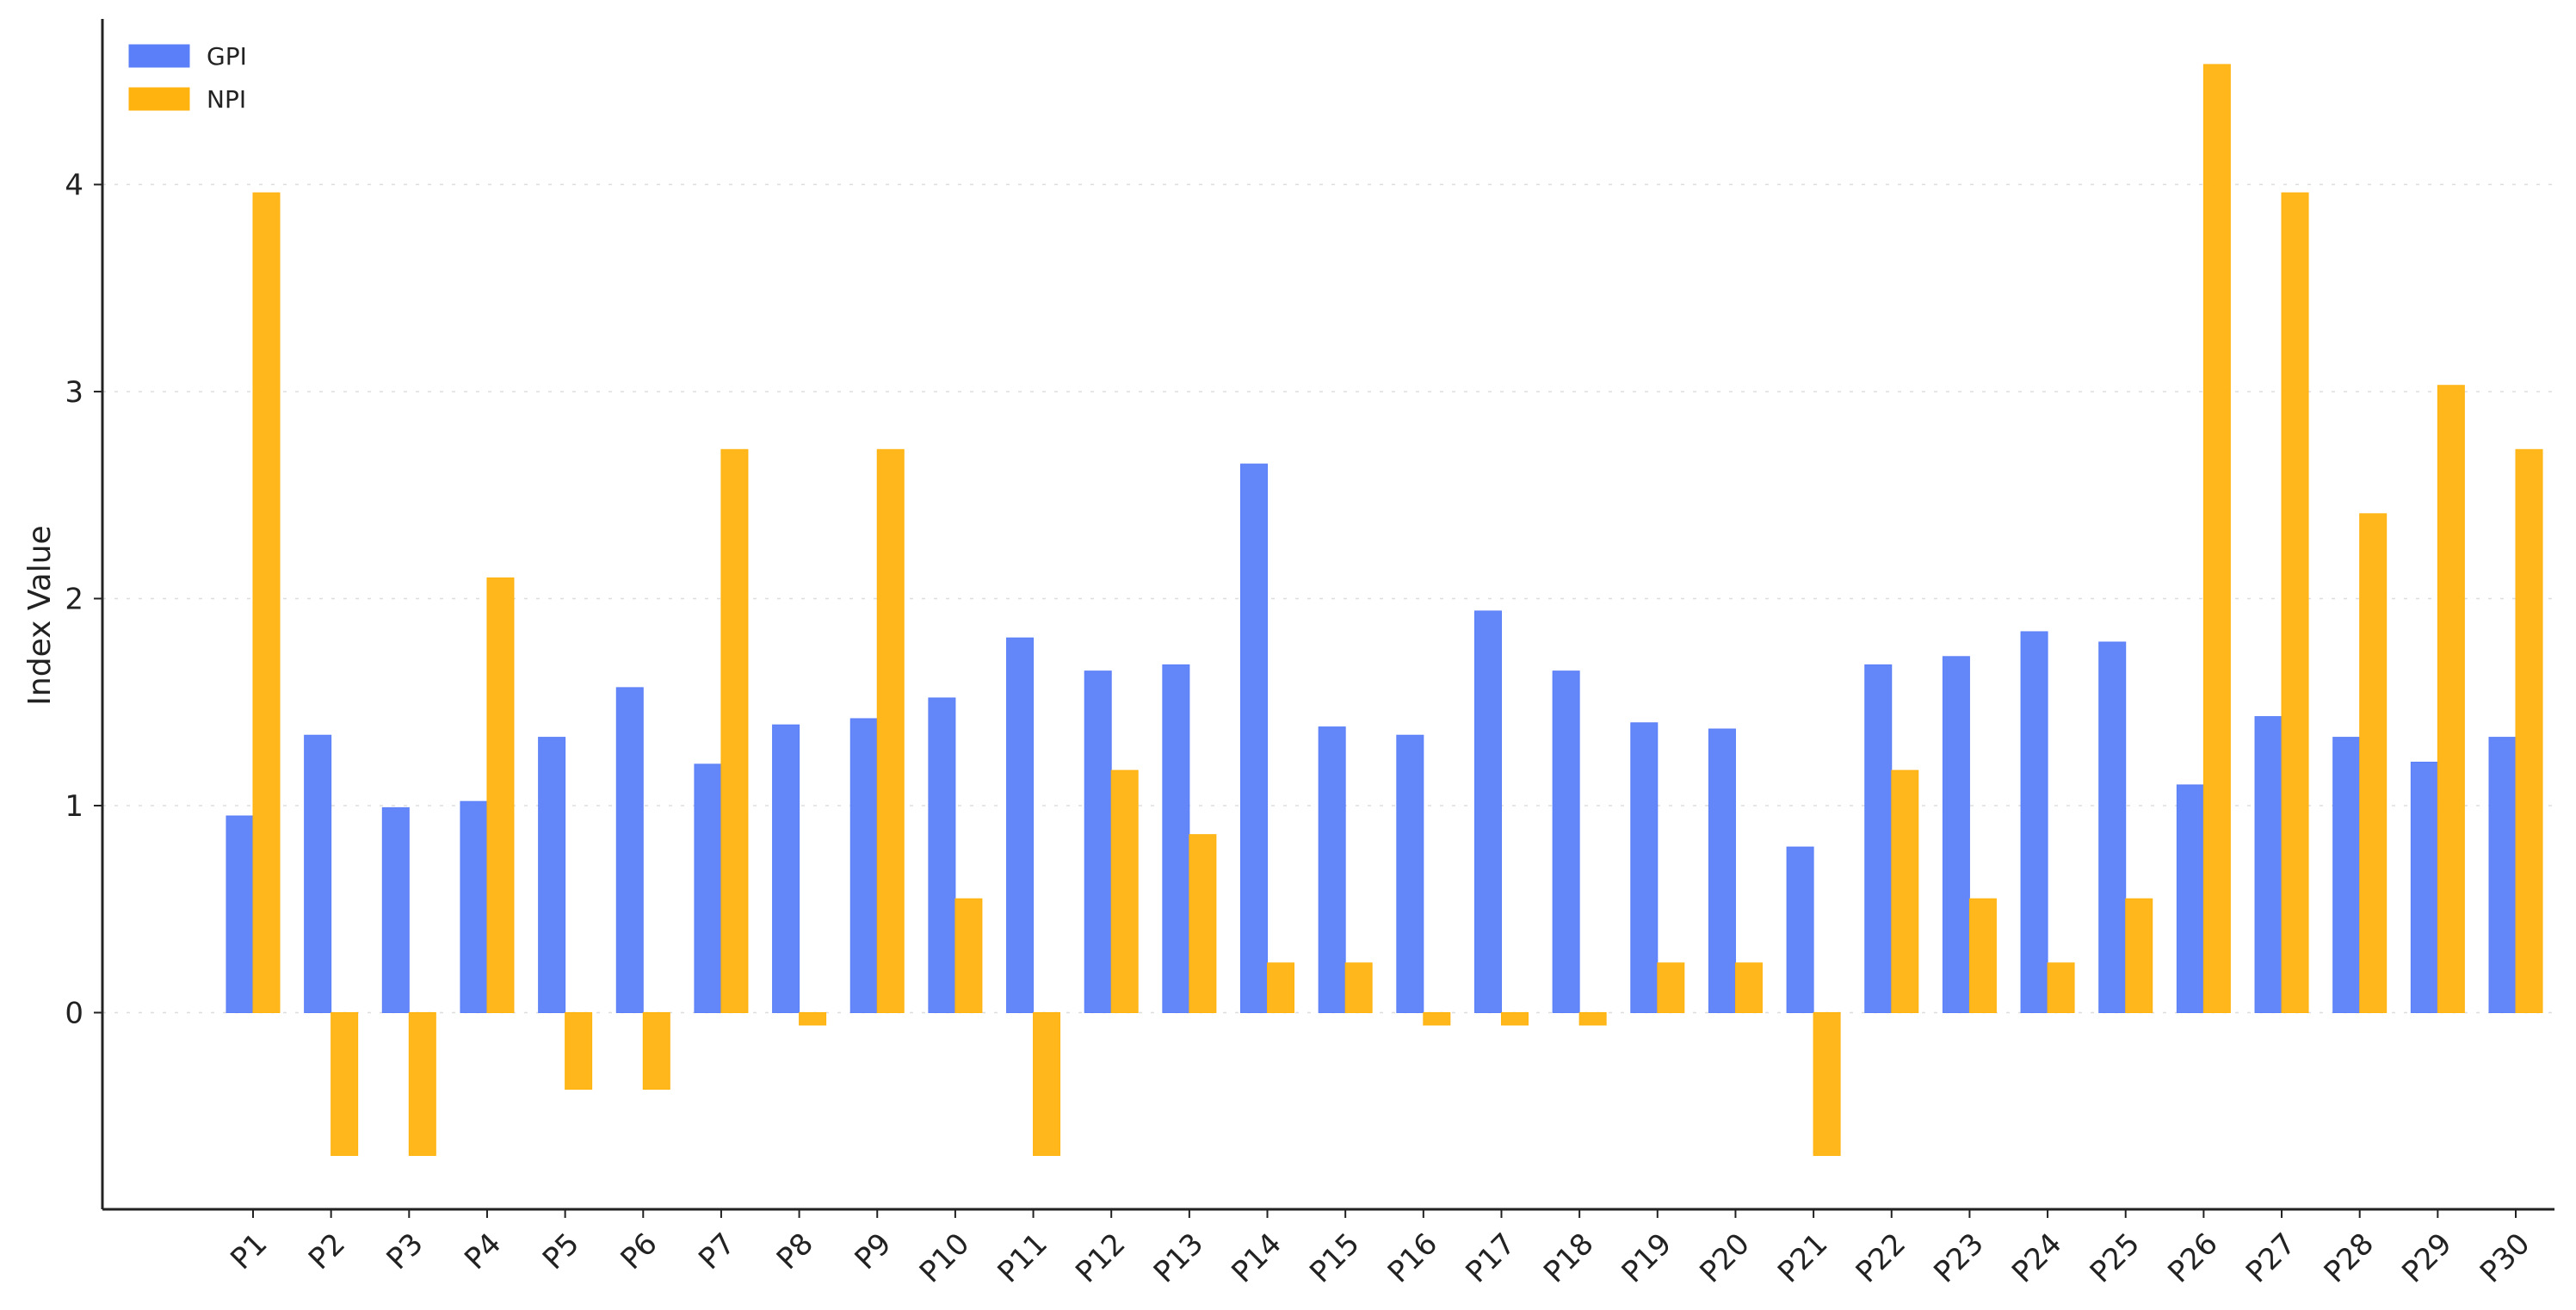 The height and width of the screenshot is (1310, 2576). I want to click on x-tick-label: P14, so click(1256, 1258).